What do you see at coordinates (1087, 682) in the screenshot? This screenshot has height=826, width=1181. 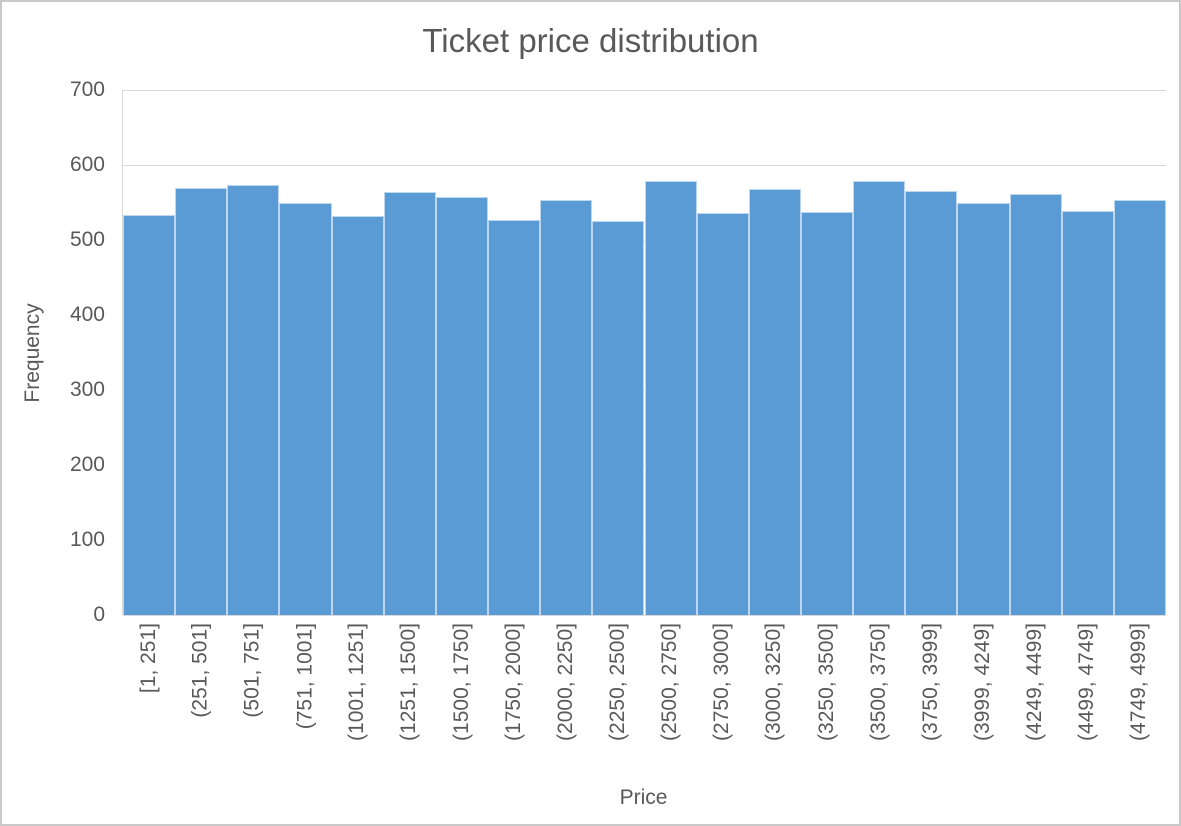 I see `x-axis-tick-label: (4499, 4749]` at bounding box center [1087, 682].